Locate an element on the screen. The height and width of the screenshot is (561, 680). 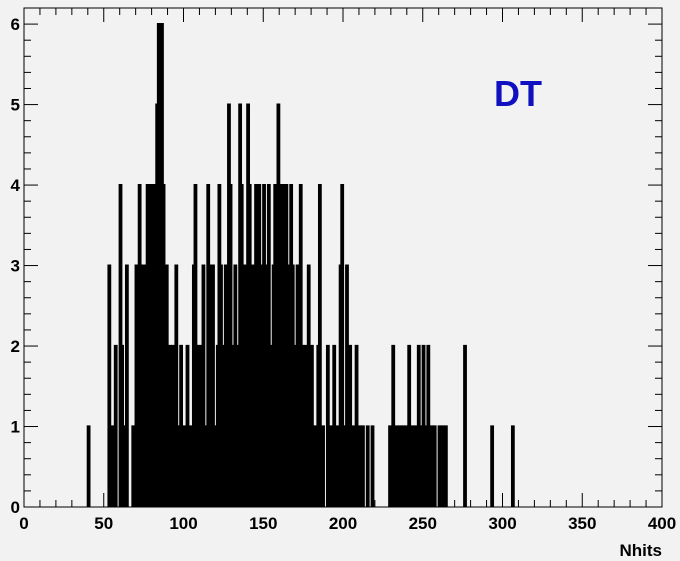
x-tick-label: 300 is located at coordinates (502, 523).